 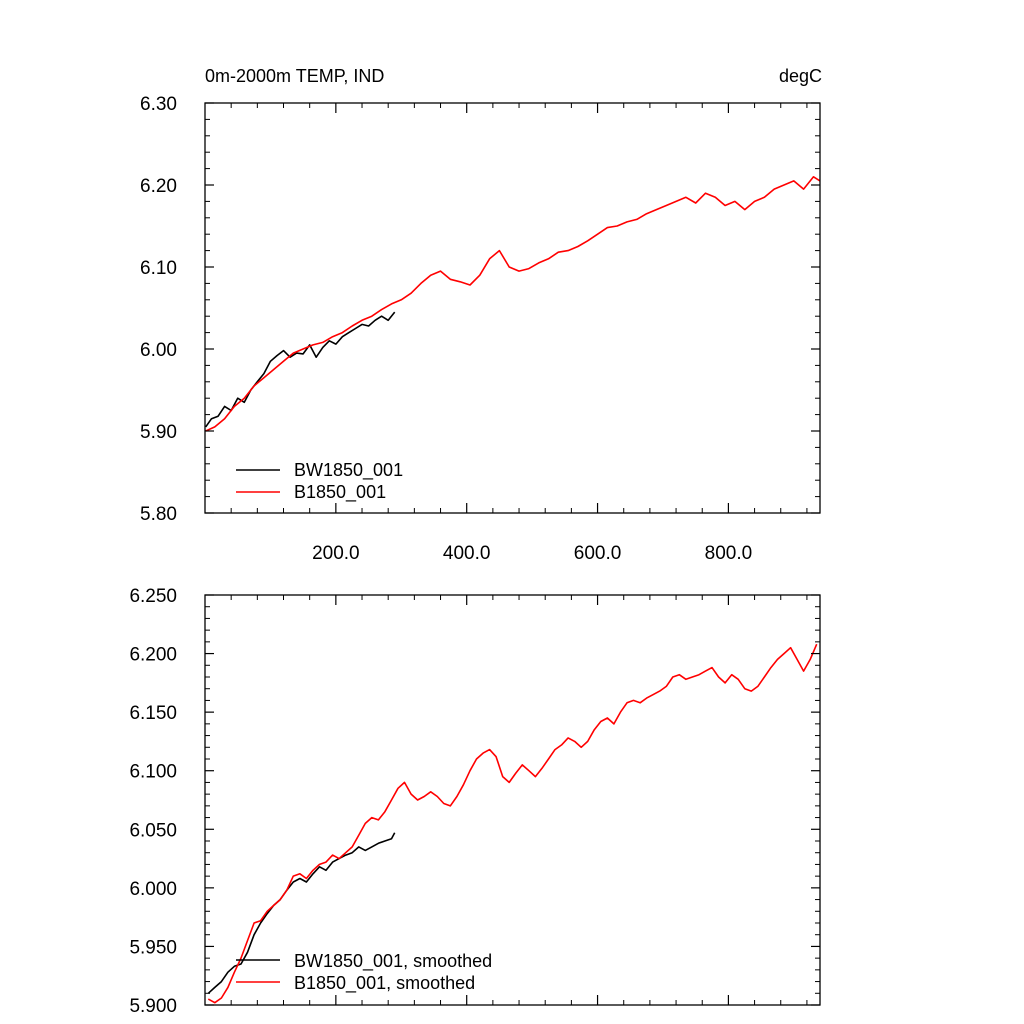 I want to click on legend-label-bw1850-smoothed: BW1850_001, smoothed, so click(x=393, y=961).